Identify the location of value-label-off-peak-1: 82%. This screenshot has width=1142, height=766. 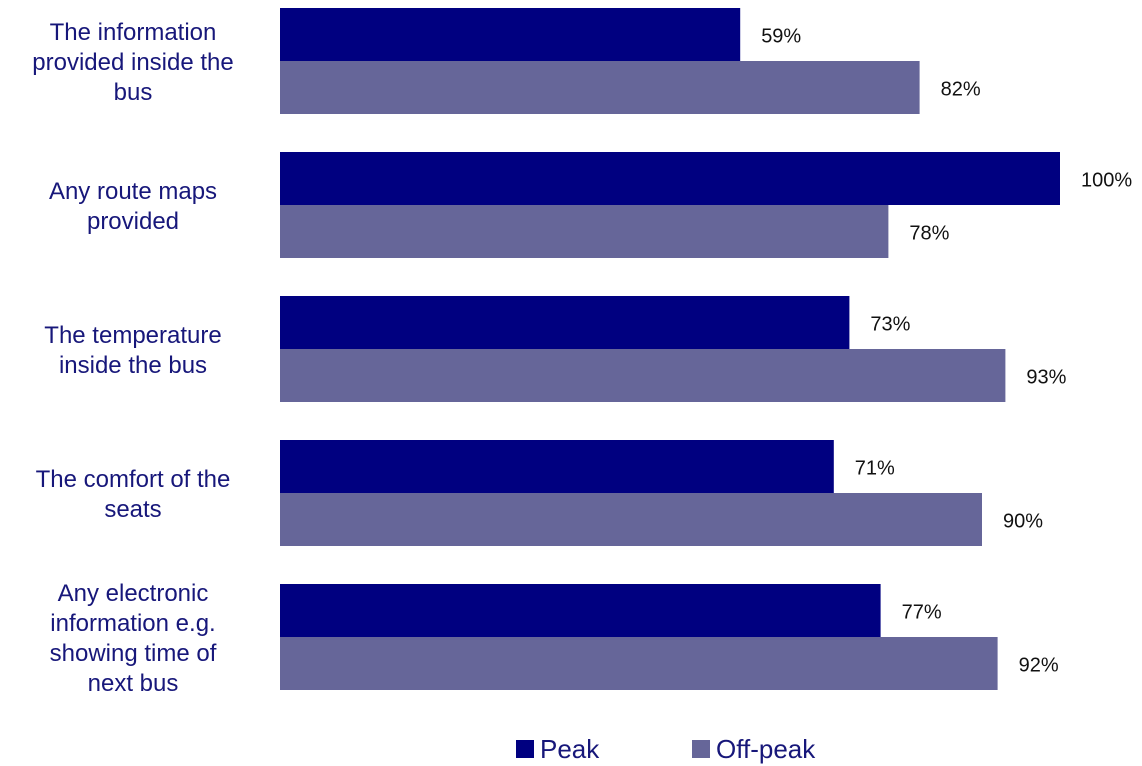
(961, 90).